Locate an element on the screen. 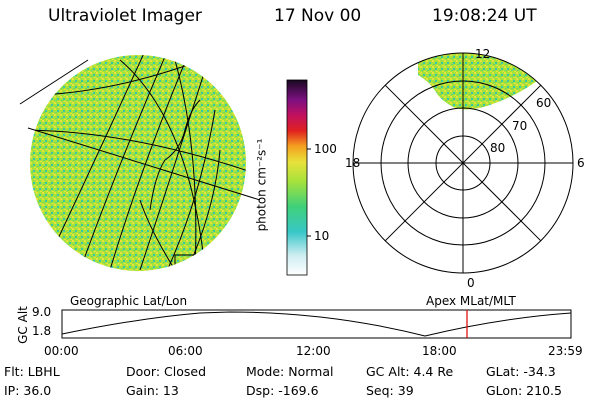 The image size is (600, 400). filter-info: Flt: LBHL is located at coordinates (32, 371).